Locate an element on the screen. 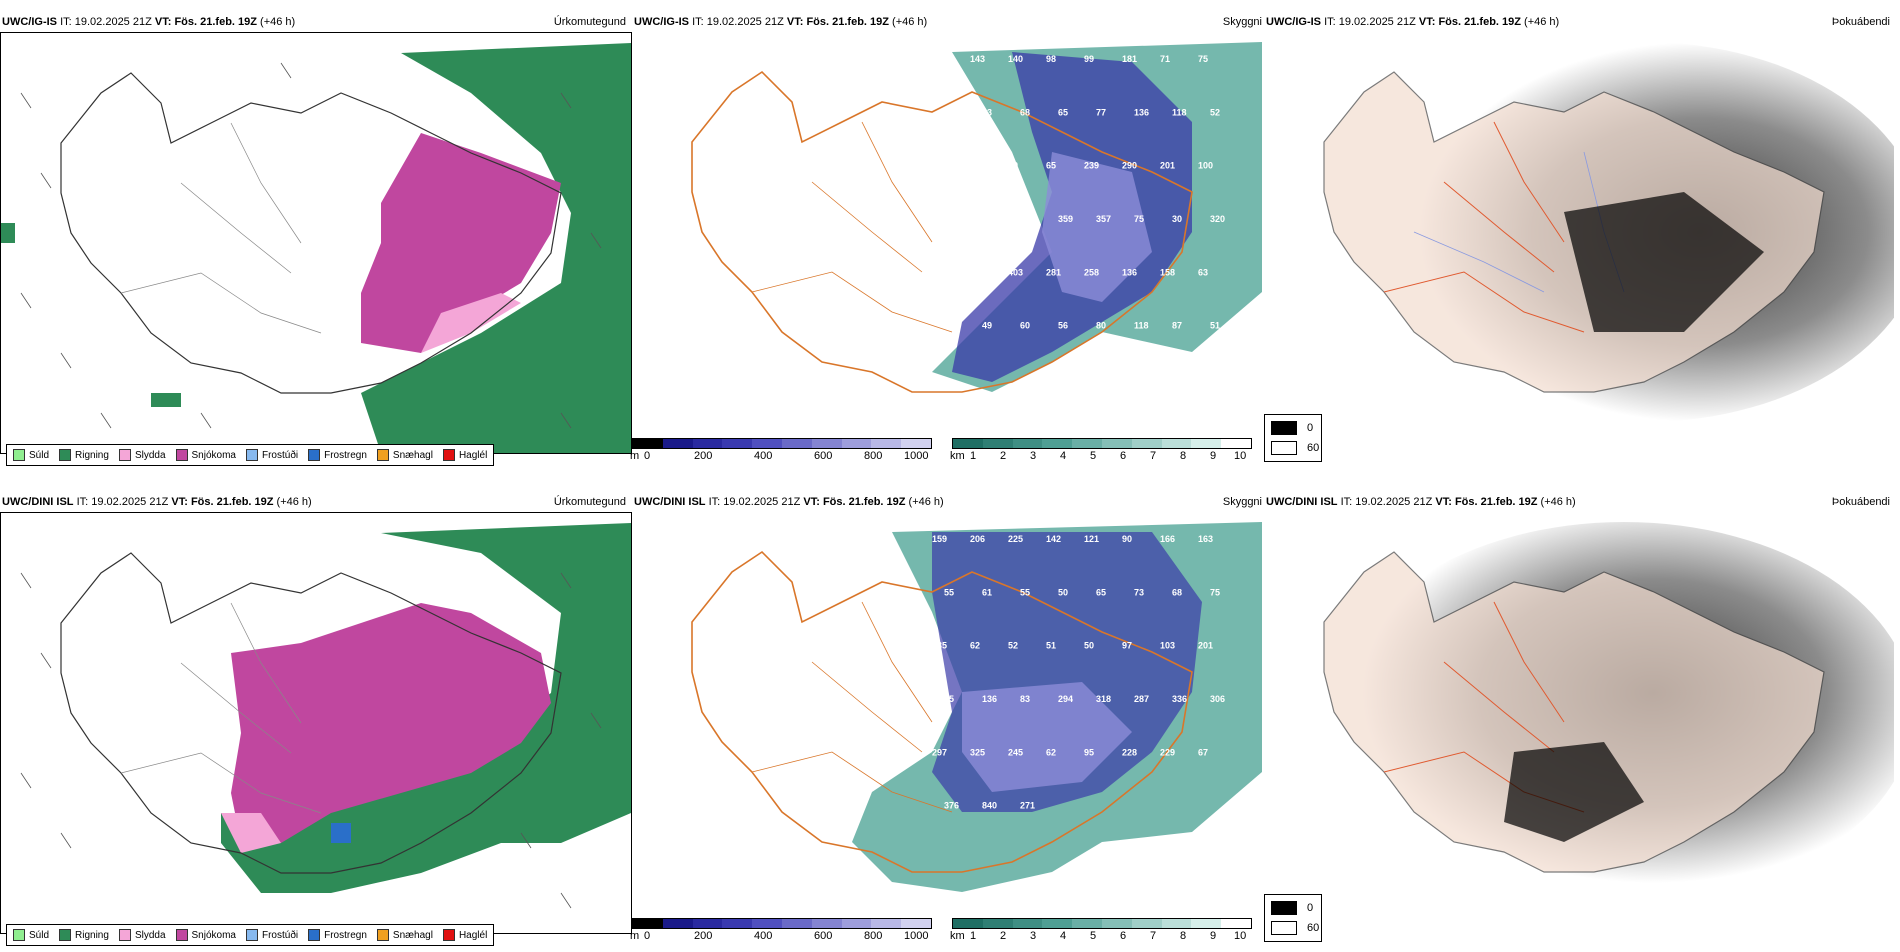  fog-legend-row: 0 is located at coordinates (1292, 428).